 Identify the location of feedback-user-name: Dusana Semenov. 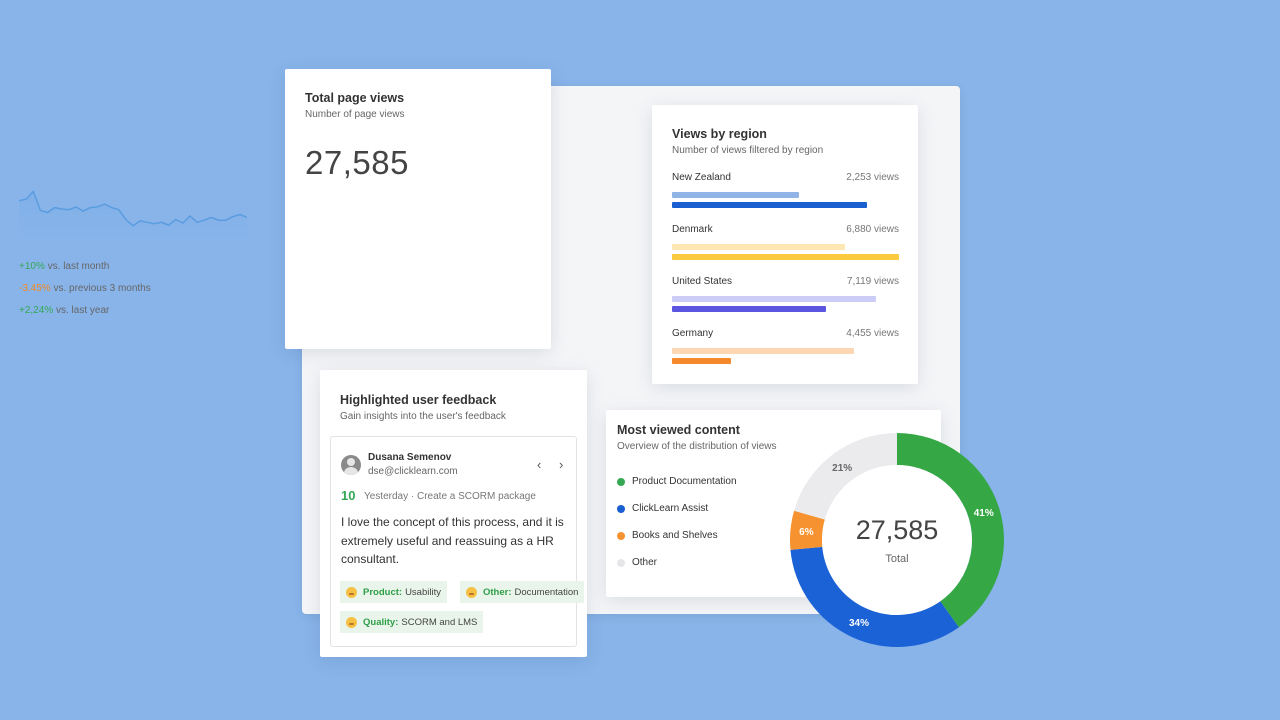
(410, 457).